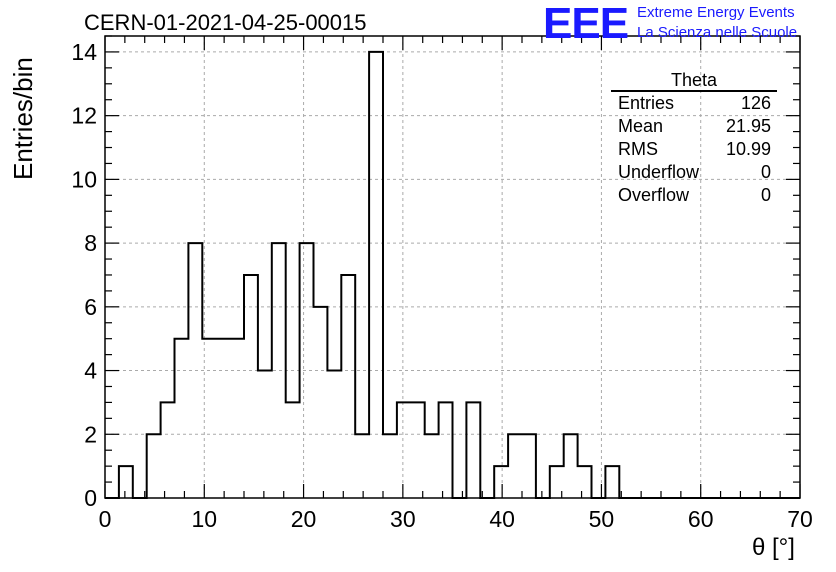 The height and width of the screenshot is (572, 836). I want to click on stats-label: RMS, so click(638, 149).